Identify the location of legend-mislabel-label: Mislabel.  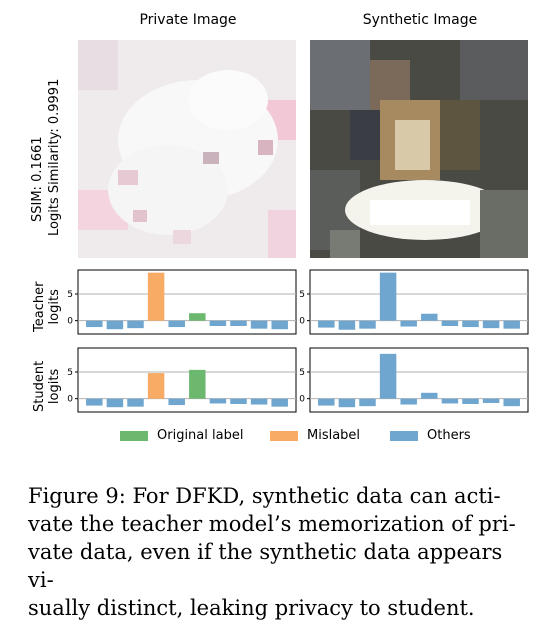
(334, 435).